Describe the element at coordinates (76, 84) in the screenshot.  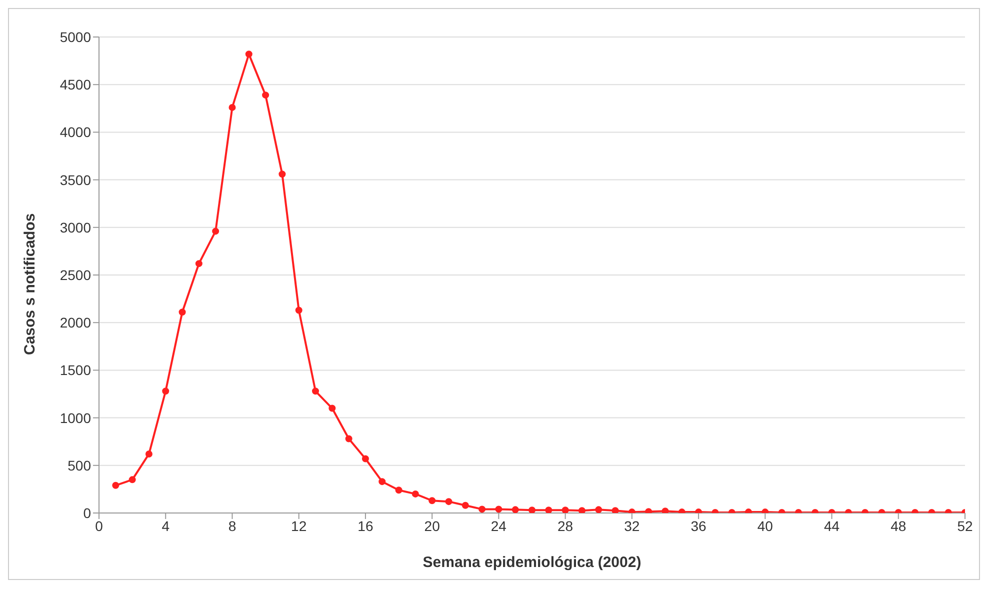
I see `y-tick-label: 4500` at that location.